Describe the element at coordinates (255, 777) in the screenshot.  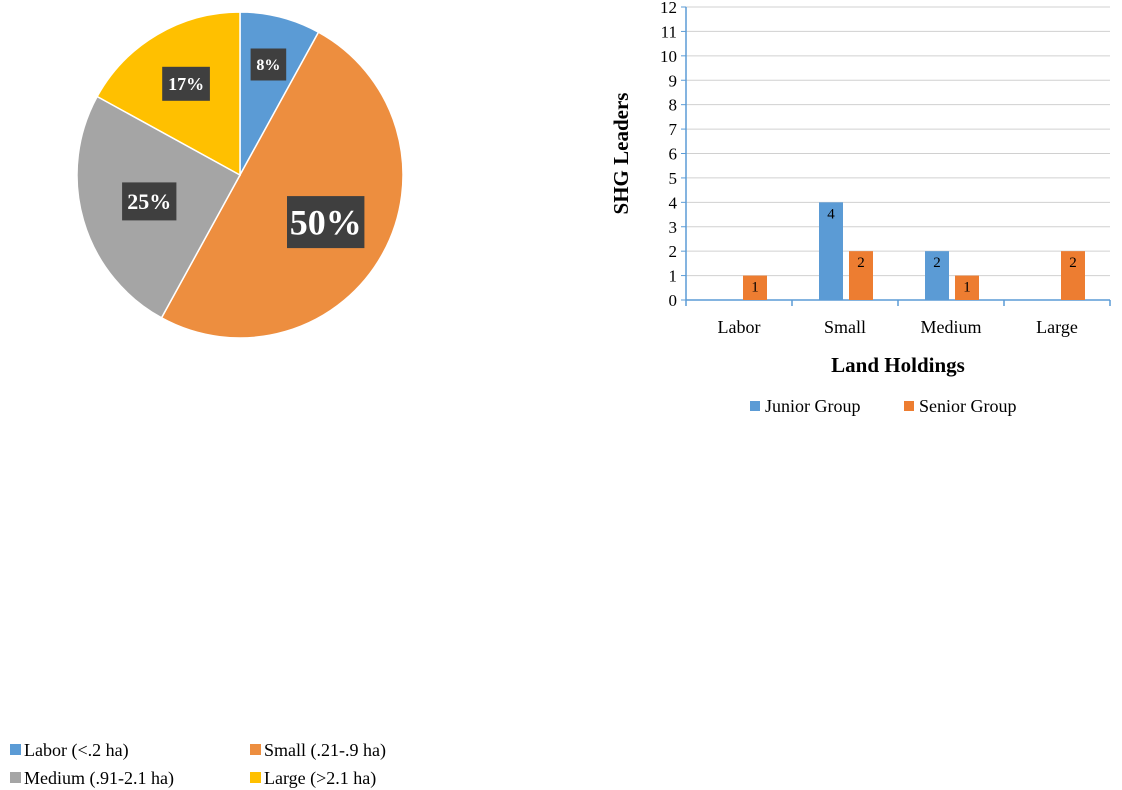
I see `pie-legend-swatch-large` at that location.